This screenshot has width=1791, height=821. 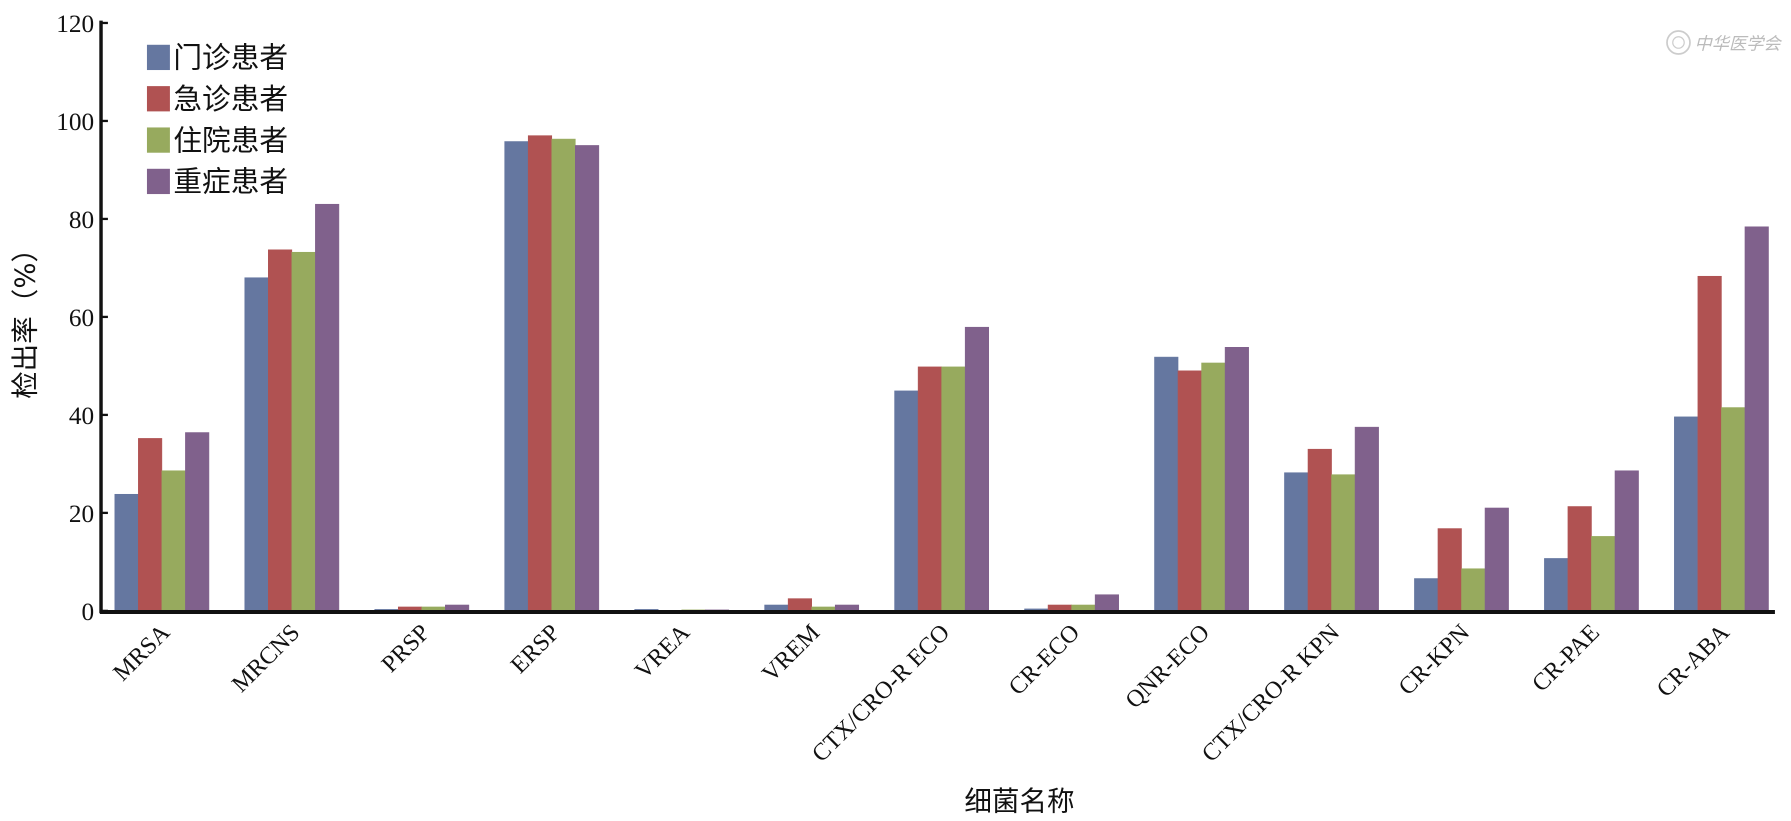 I want to click on x-tick-label: MRCNS, so click(x=266, y=659).